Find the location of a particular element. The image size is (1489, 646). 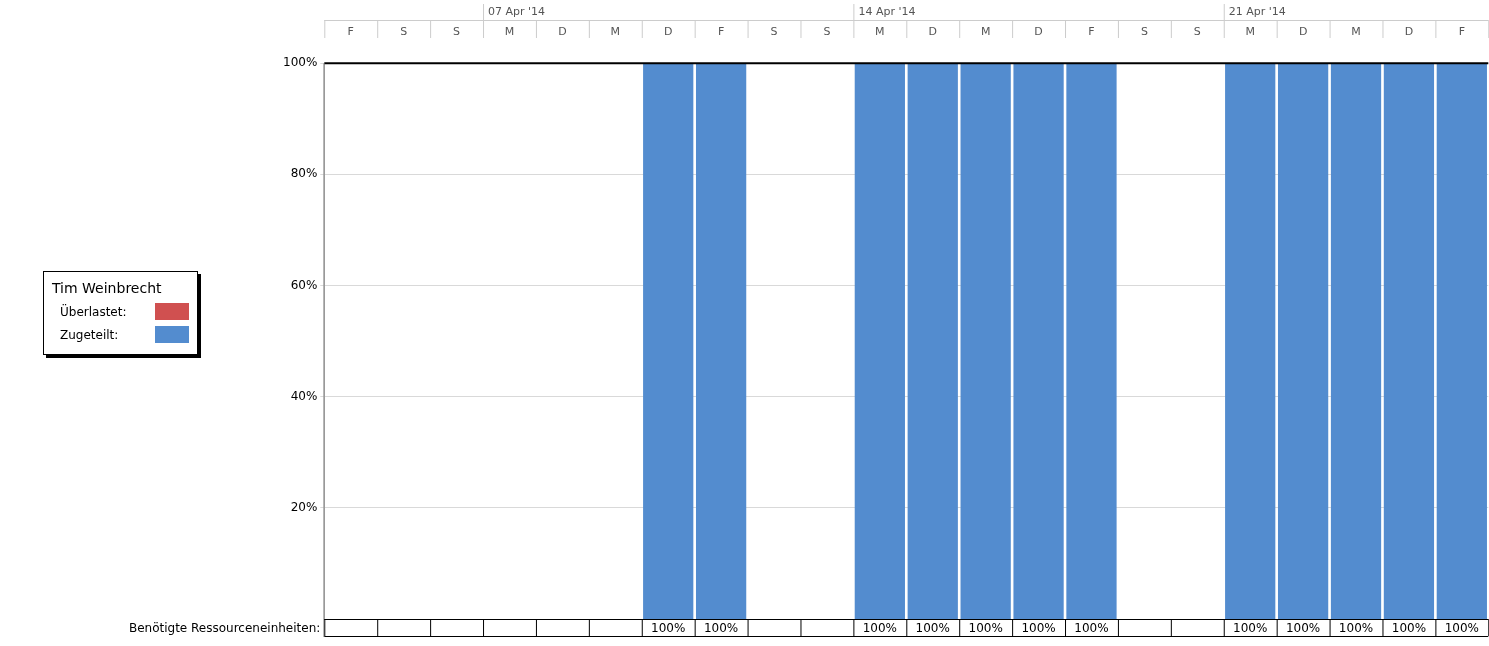

text: Benötigte Ressourceneinheiten: is located at coordinates (224, 627).